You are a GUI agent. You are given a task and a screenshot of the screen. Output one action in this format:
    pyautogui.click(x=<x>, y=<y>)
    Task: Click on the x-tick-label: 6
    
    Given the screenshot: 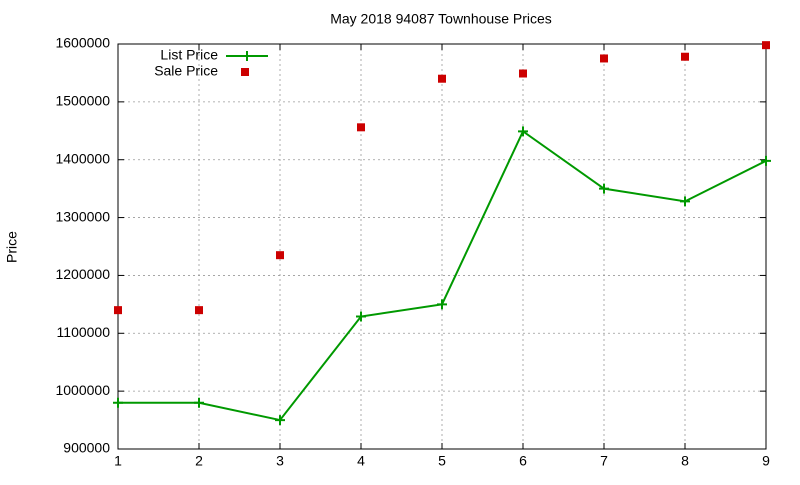 What is the action you would take?
    pyautogui.click(x=523, y=461)
    